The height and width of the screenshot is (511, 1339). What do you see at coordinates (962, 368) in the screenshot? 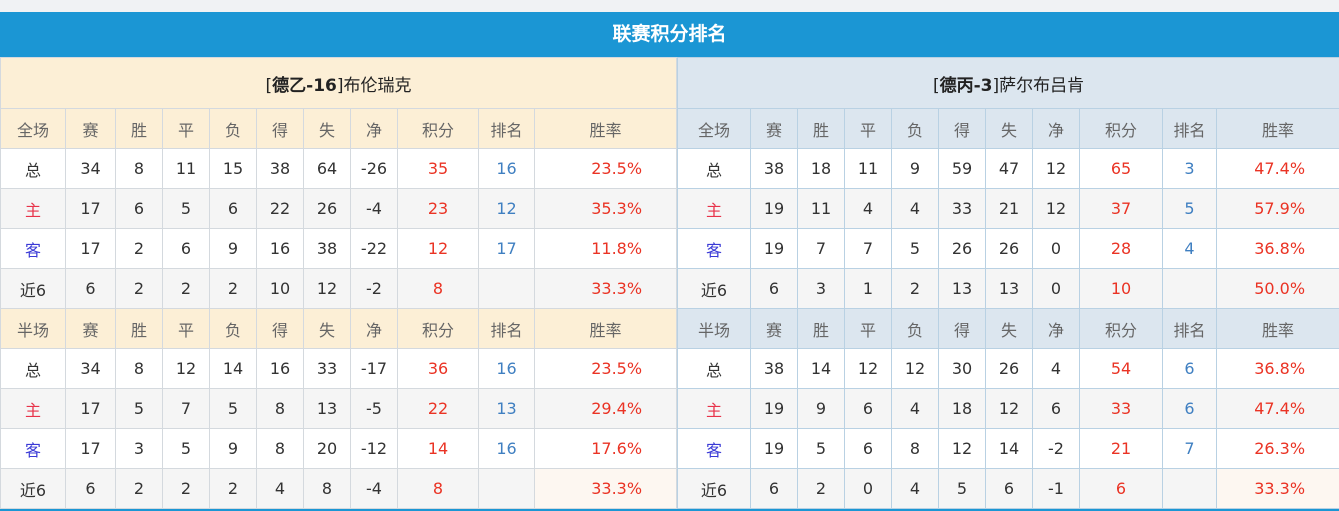
I see `cell-goals-for: 30` at bounding box center [962, 368].